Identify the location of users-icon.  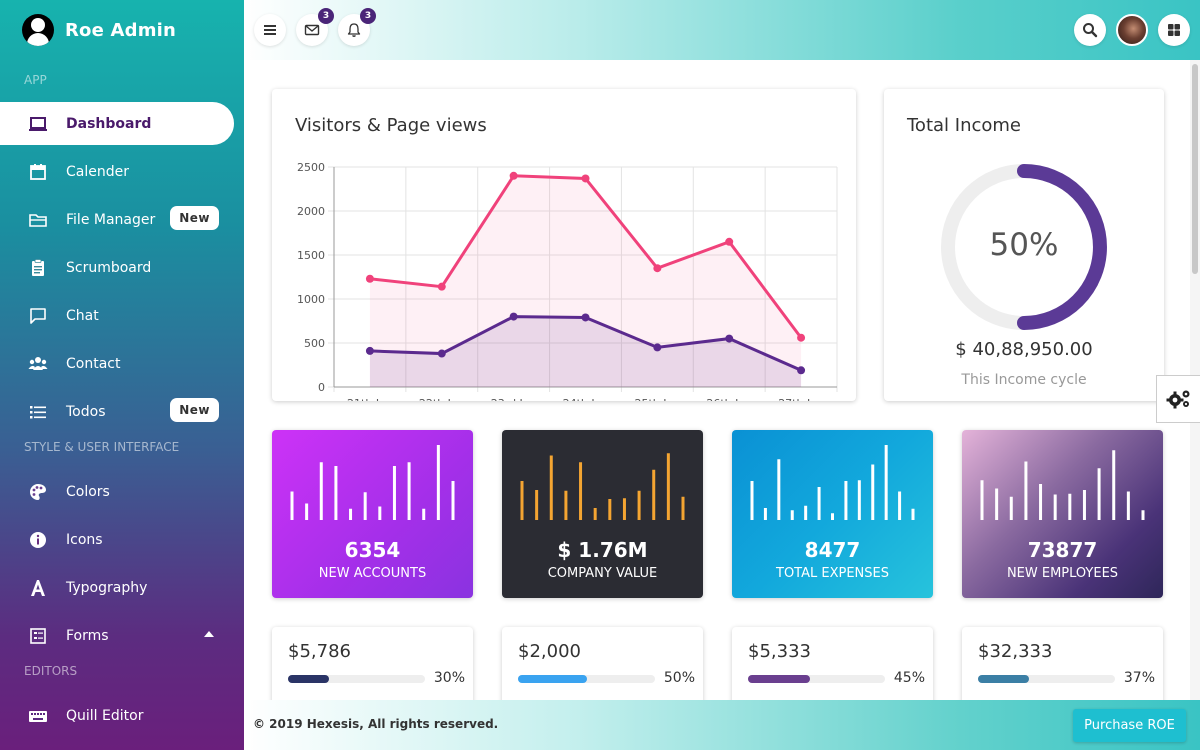
(38, 364).